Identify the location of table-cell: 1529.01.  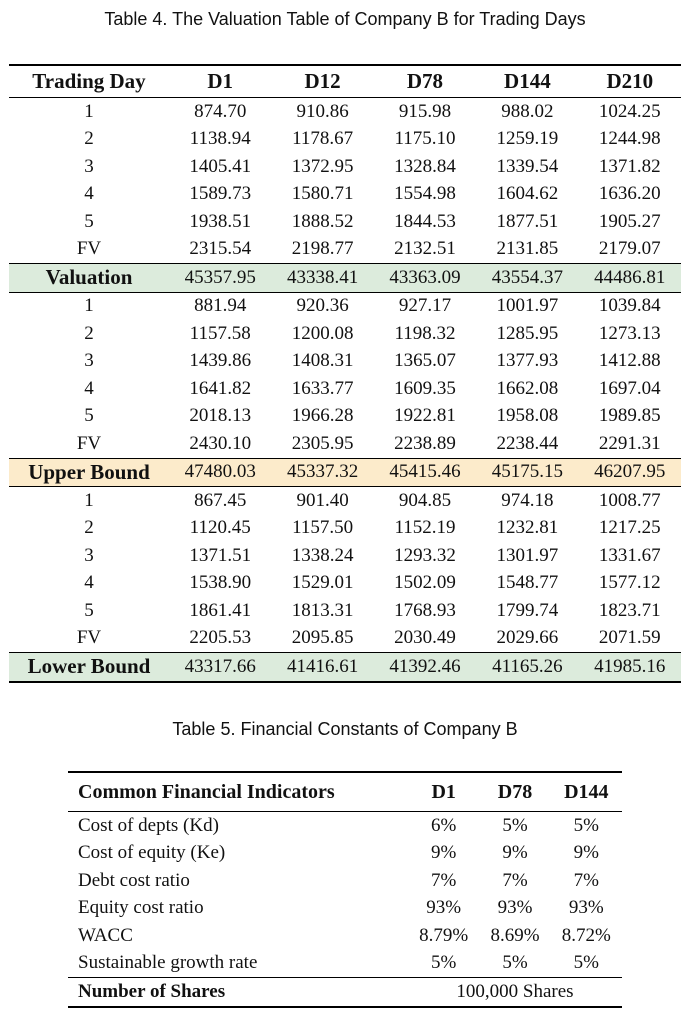
(322, 583).